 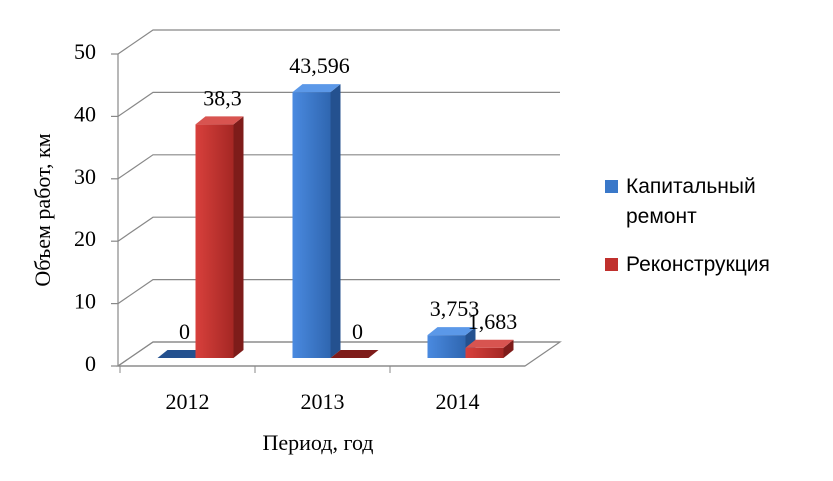 I want to click on data-label: 43,596, so click(x=319, y=65).